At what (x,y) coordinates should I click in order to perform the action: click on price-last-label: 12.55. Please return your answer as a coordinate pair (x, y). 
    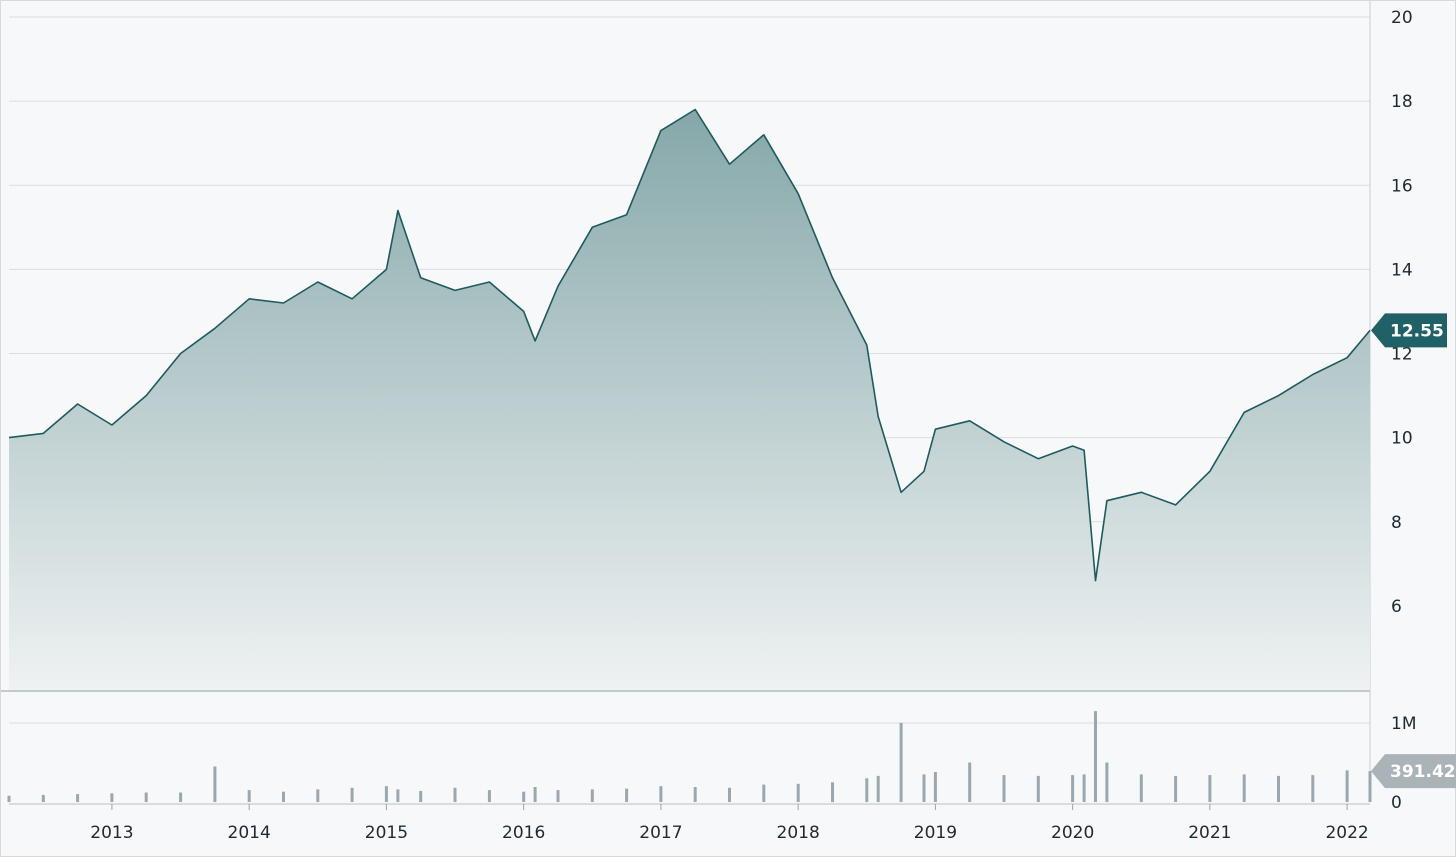
    Looking at the image, I should click on (1417, 331).